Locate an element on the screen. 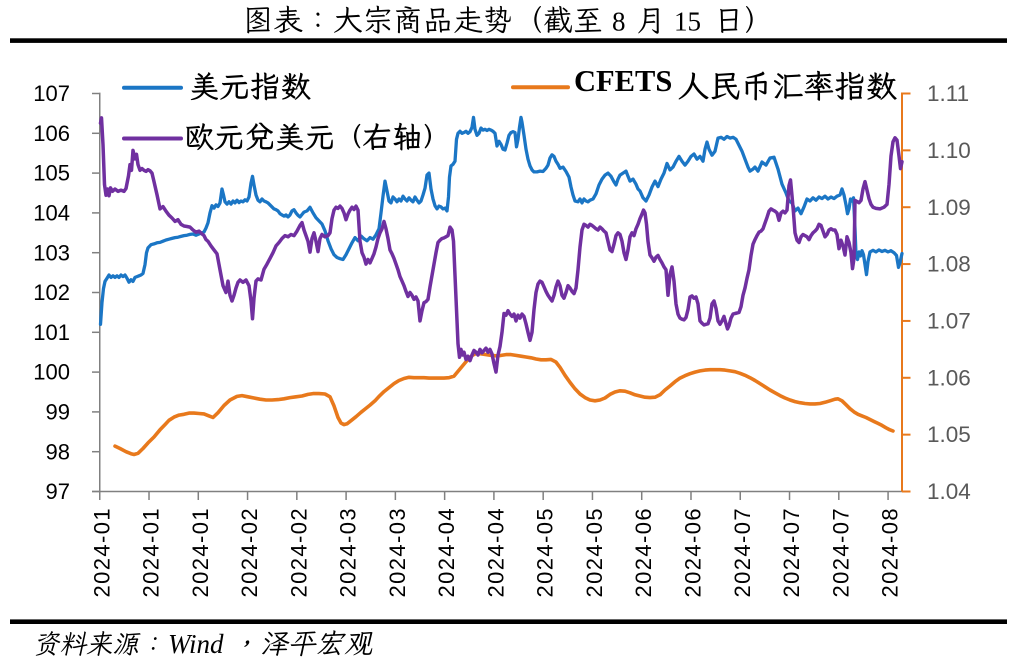 This screenshot has height=672, width=1016. svg-text: 1.04 is located at coordinates (949, 491).